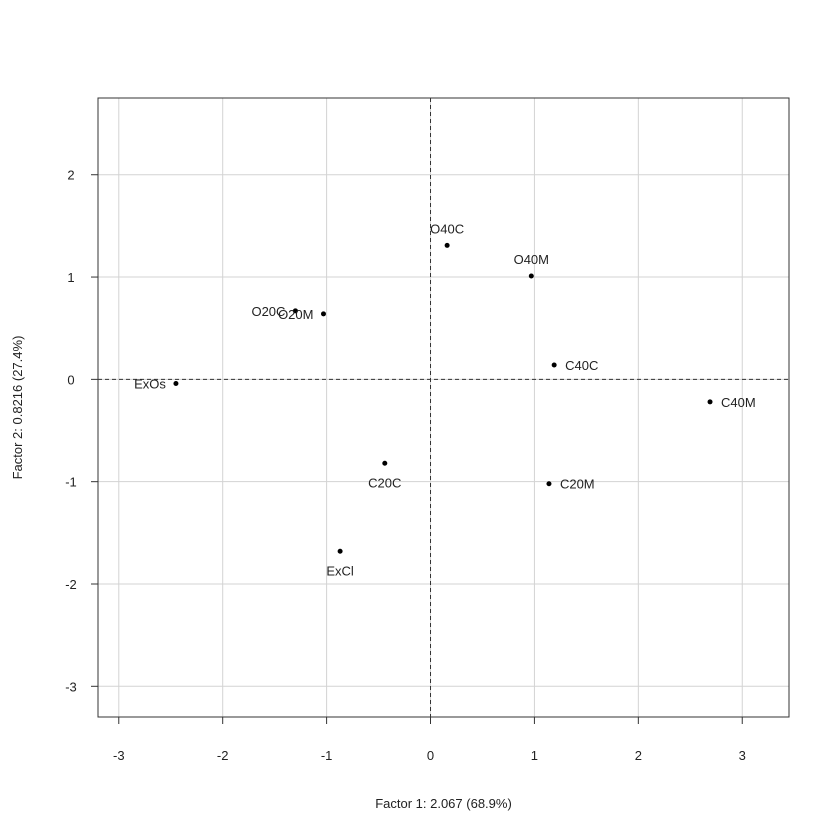  Describe the element at coordinates (71, 584) in the screenshot. I see `y-tick-label: -2` at that location.